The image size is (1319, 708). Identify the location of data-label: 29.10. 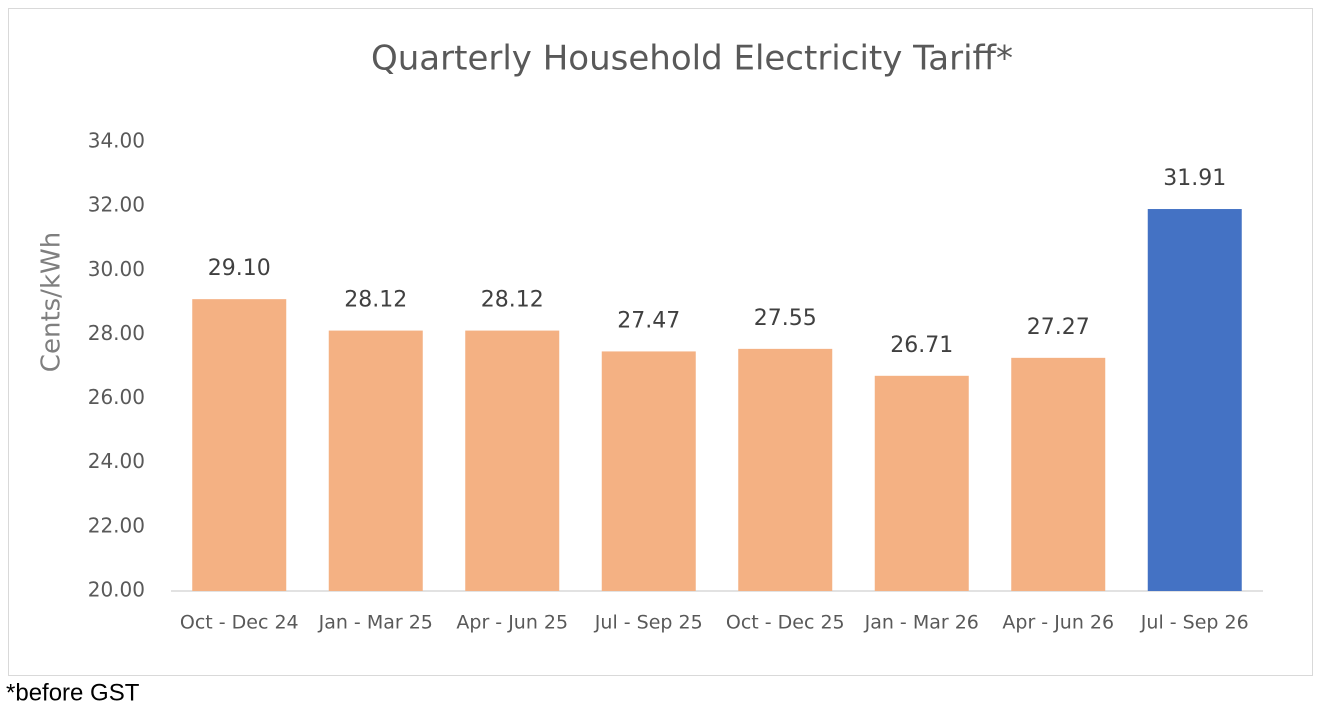
(239, 268).